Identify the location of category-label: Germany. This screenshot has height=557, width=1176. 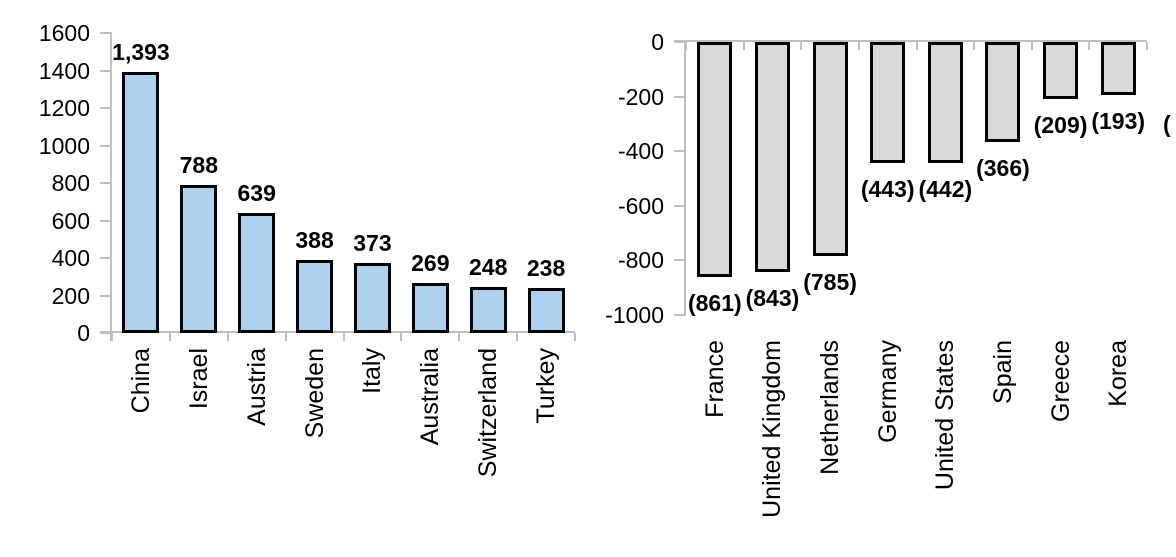
(887, 391).